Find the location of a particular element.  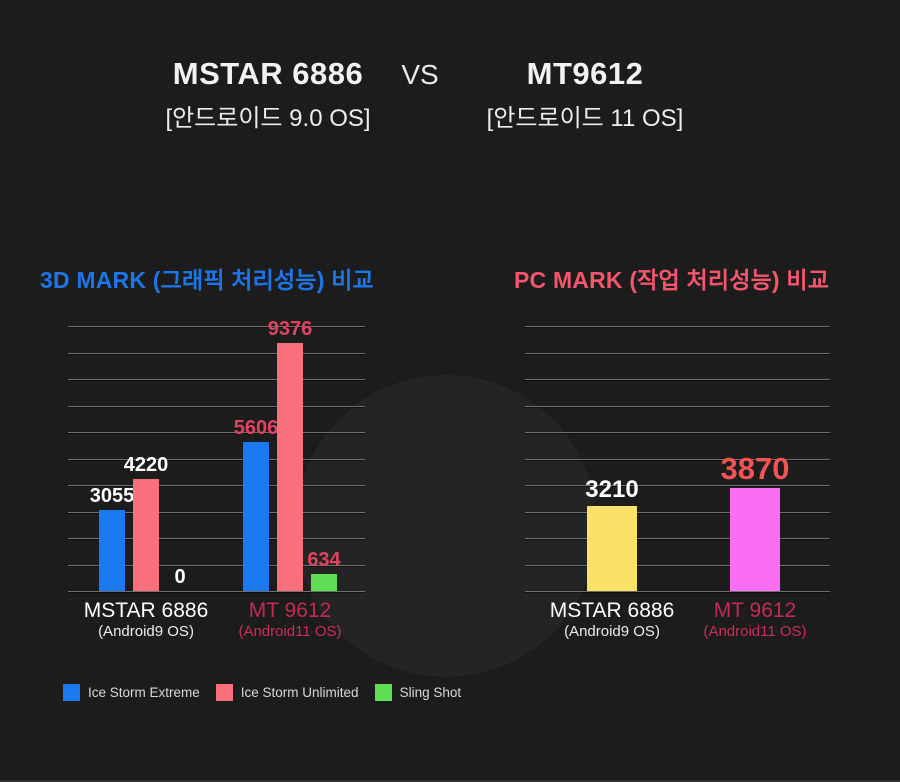

device-left-subtitle: [안드로이드 9.0 OS] is located at coordinates (268, 118).